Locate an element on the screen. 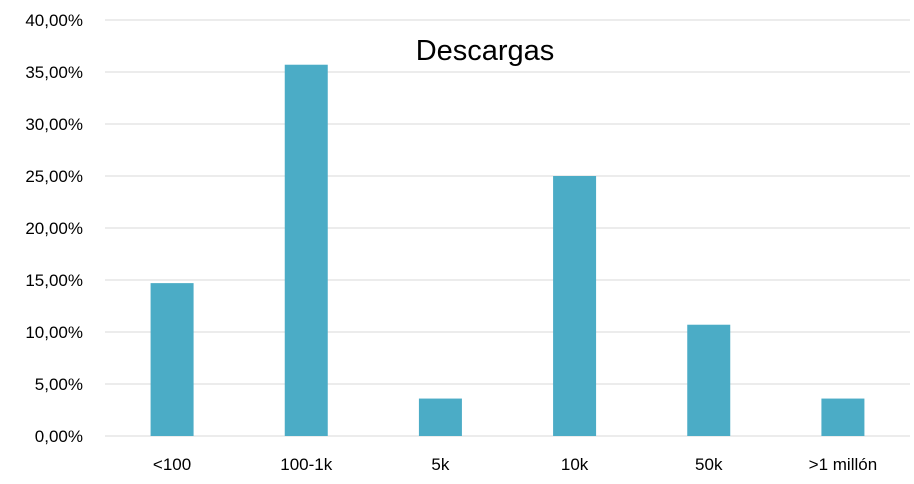 This screenshot has height=484, width=914. y-tick-label: 35,00% is located at coordinates (54, 72).